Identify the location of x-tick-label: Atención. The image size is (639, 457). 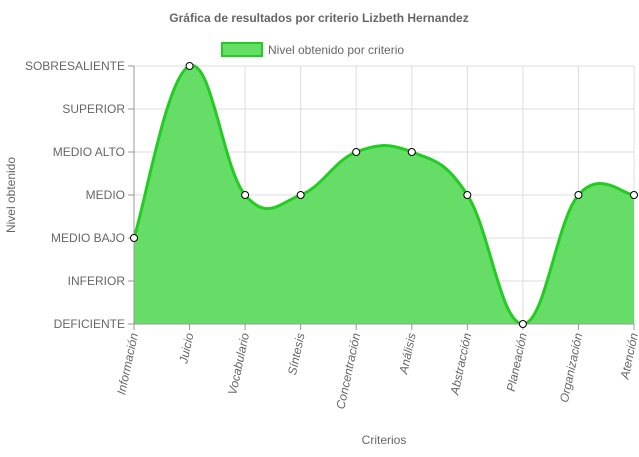
(628, 356).